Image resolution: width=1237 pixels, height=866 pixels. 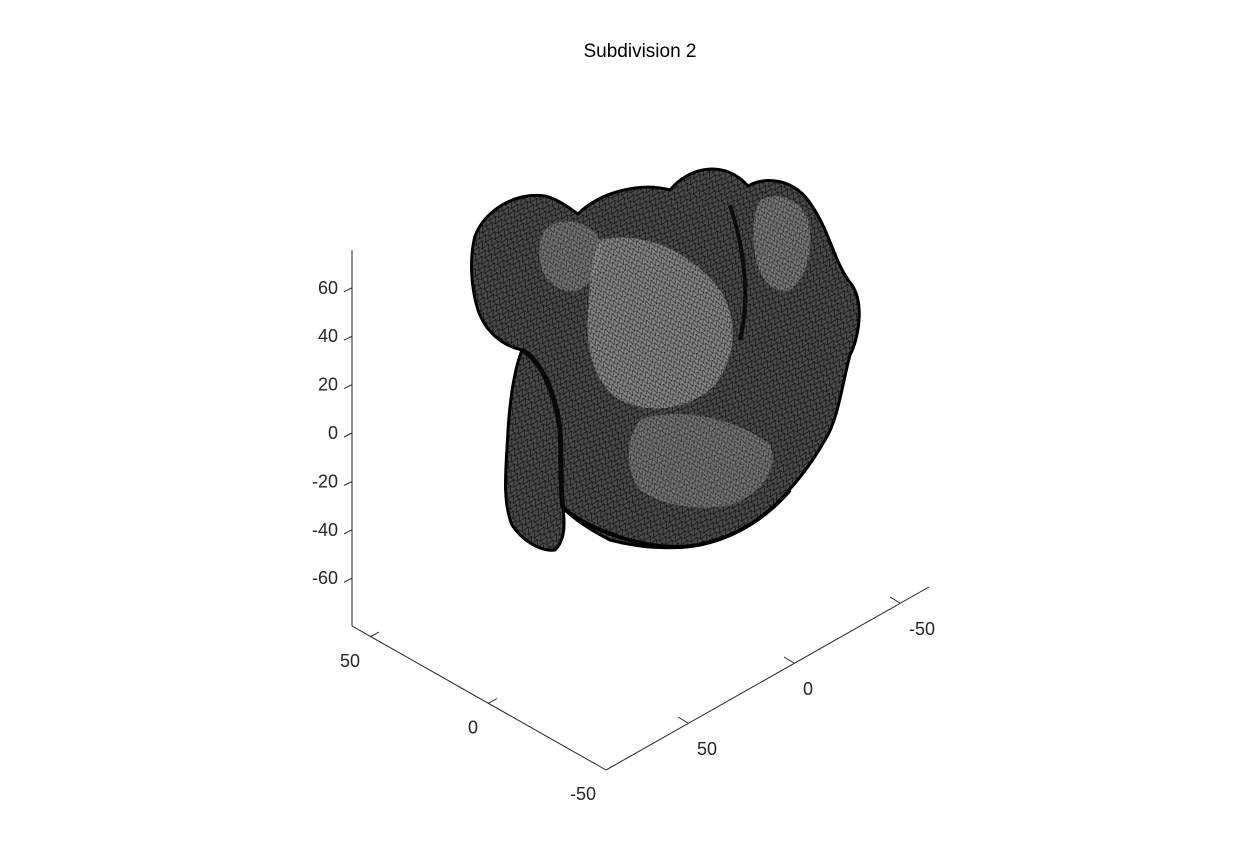 I want to click on z-tick-label: 60, so click(x=328, y=288).